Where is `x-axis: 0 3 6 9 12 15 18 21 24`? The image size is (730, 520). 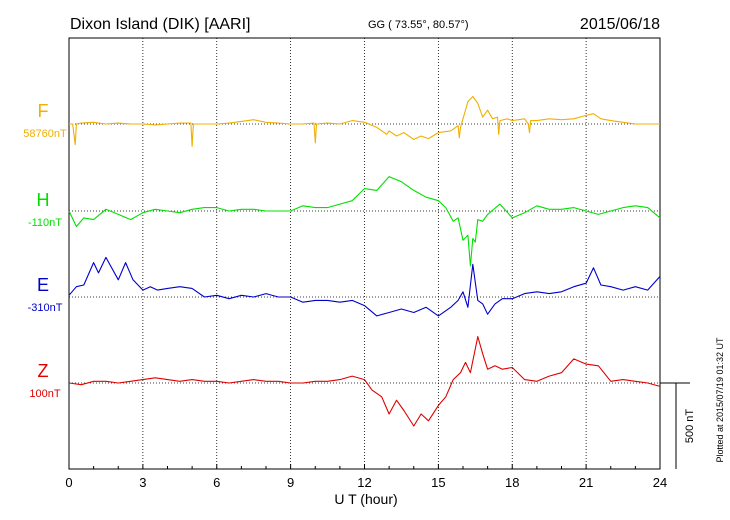
x-axis: 0 3 6 9 12 15 18 21 24 is located at coordinates (366, 477).